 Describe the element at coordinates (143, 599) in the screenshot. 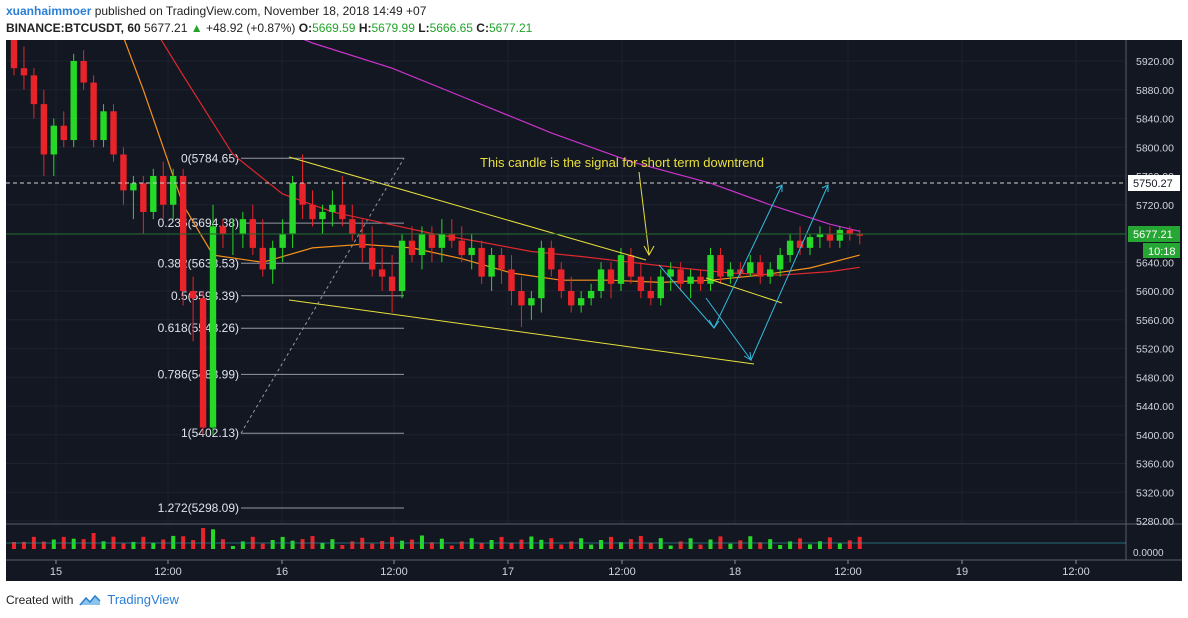

I see `tradingview-link: TradingView` at that location.